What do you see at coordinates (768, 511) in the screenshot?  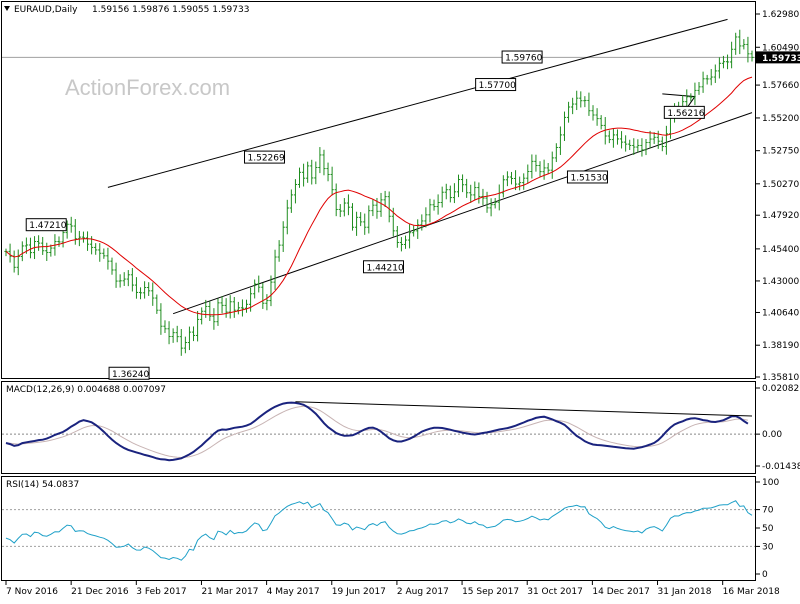 I see `rsi-tick-label: 70` at bounding box center [768, 511].